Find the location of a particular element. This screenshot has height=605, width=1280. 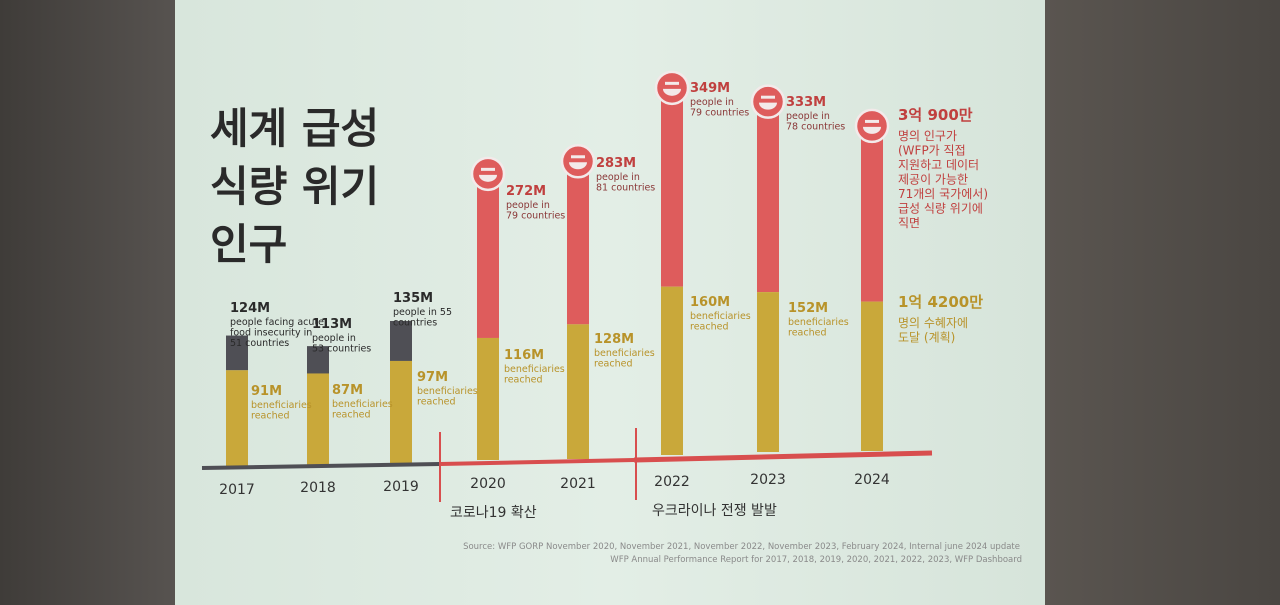

bar-total-2018 is located at coordinates (318, 360).